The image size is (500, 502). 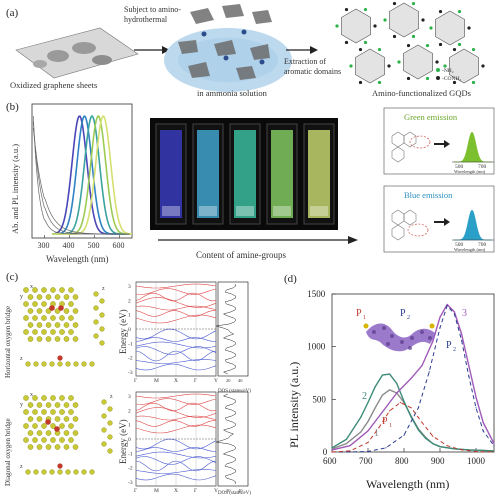 I want to click on pl-ylabel: PL intensity (a.u.), so click(x=294, y=405).